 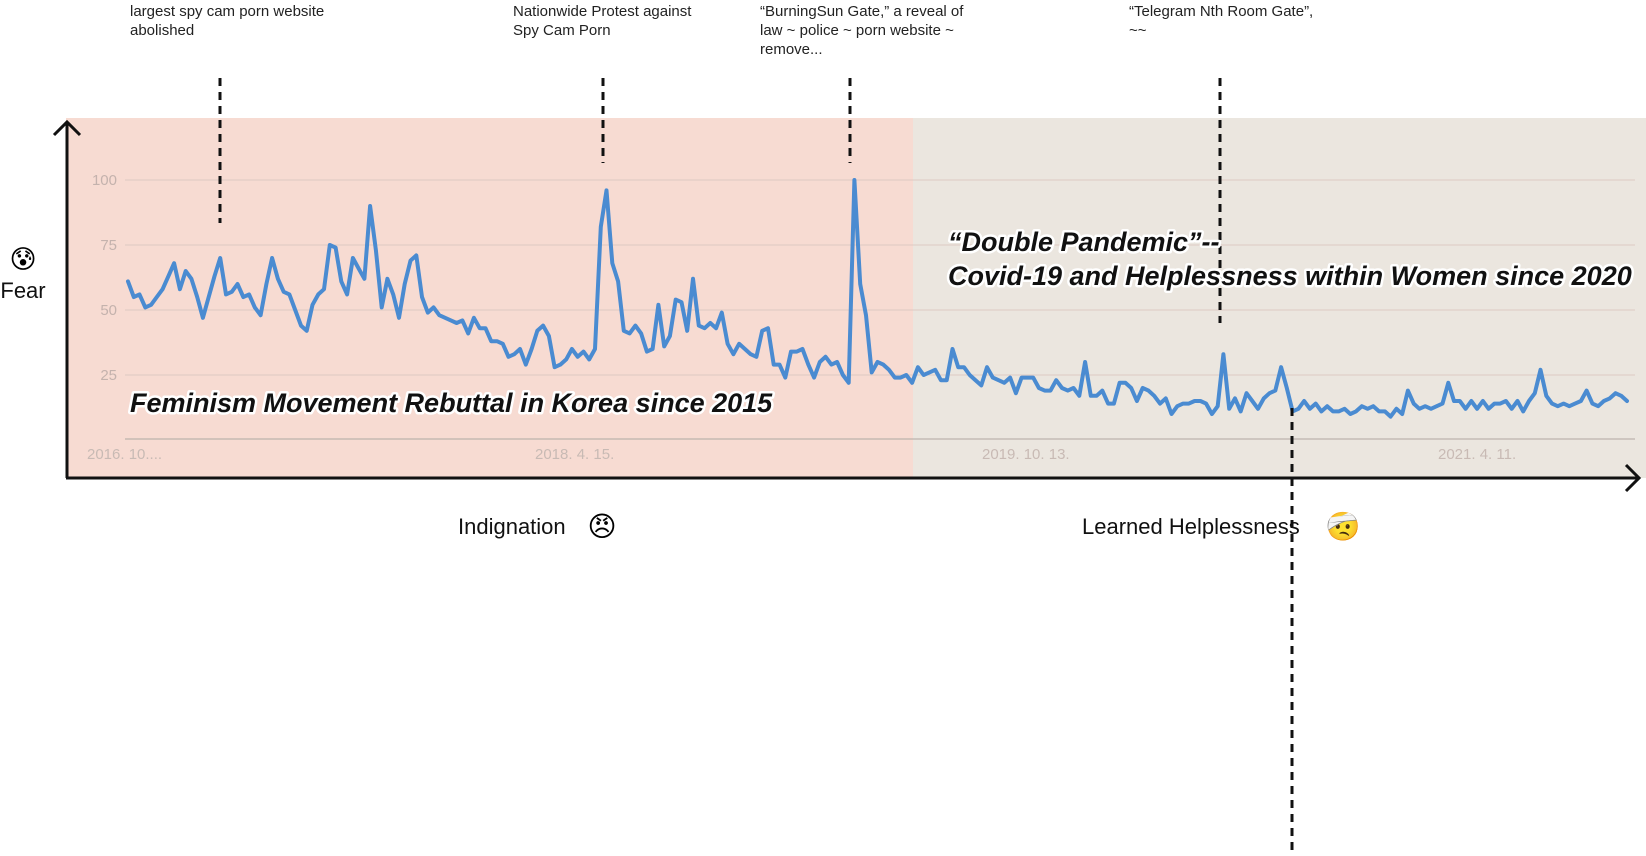 I want to click on annotation-nationwide-protest: Nationwide Protest against Spy Cam Porn, so click(x=604, y=21).